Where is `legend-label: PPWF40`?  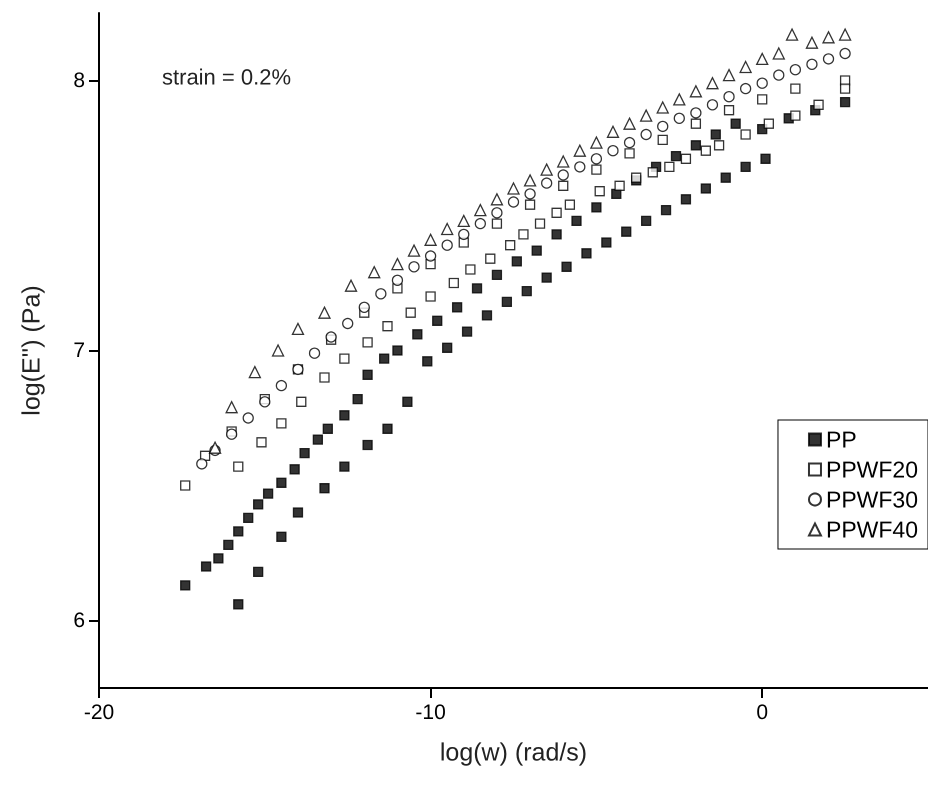 legend-label: PPWF40 is located at coordinates (872, 529).